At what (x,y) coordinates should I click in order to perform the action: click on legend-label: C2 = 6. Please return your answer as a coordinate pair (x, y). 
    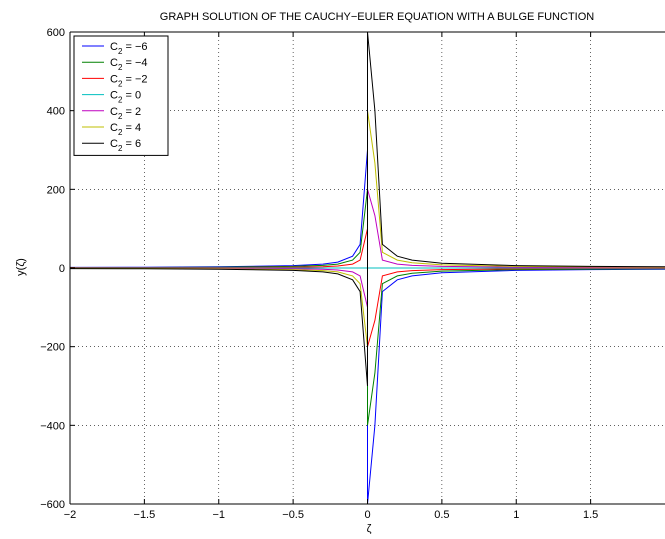
    Looking at the image, I should click on (125, 145).